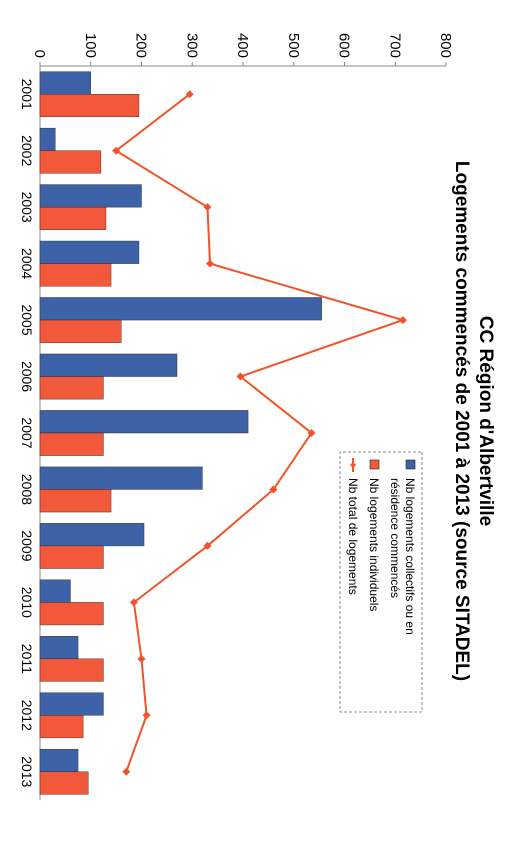 The image size is (508, 842). What do you see at coordinates (394, 45) in the screenshot?
I see `y-tick-label: 700` at bounding box center [394, 45].